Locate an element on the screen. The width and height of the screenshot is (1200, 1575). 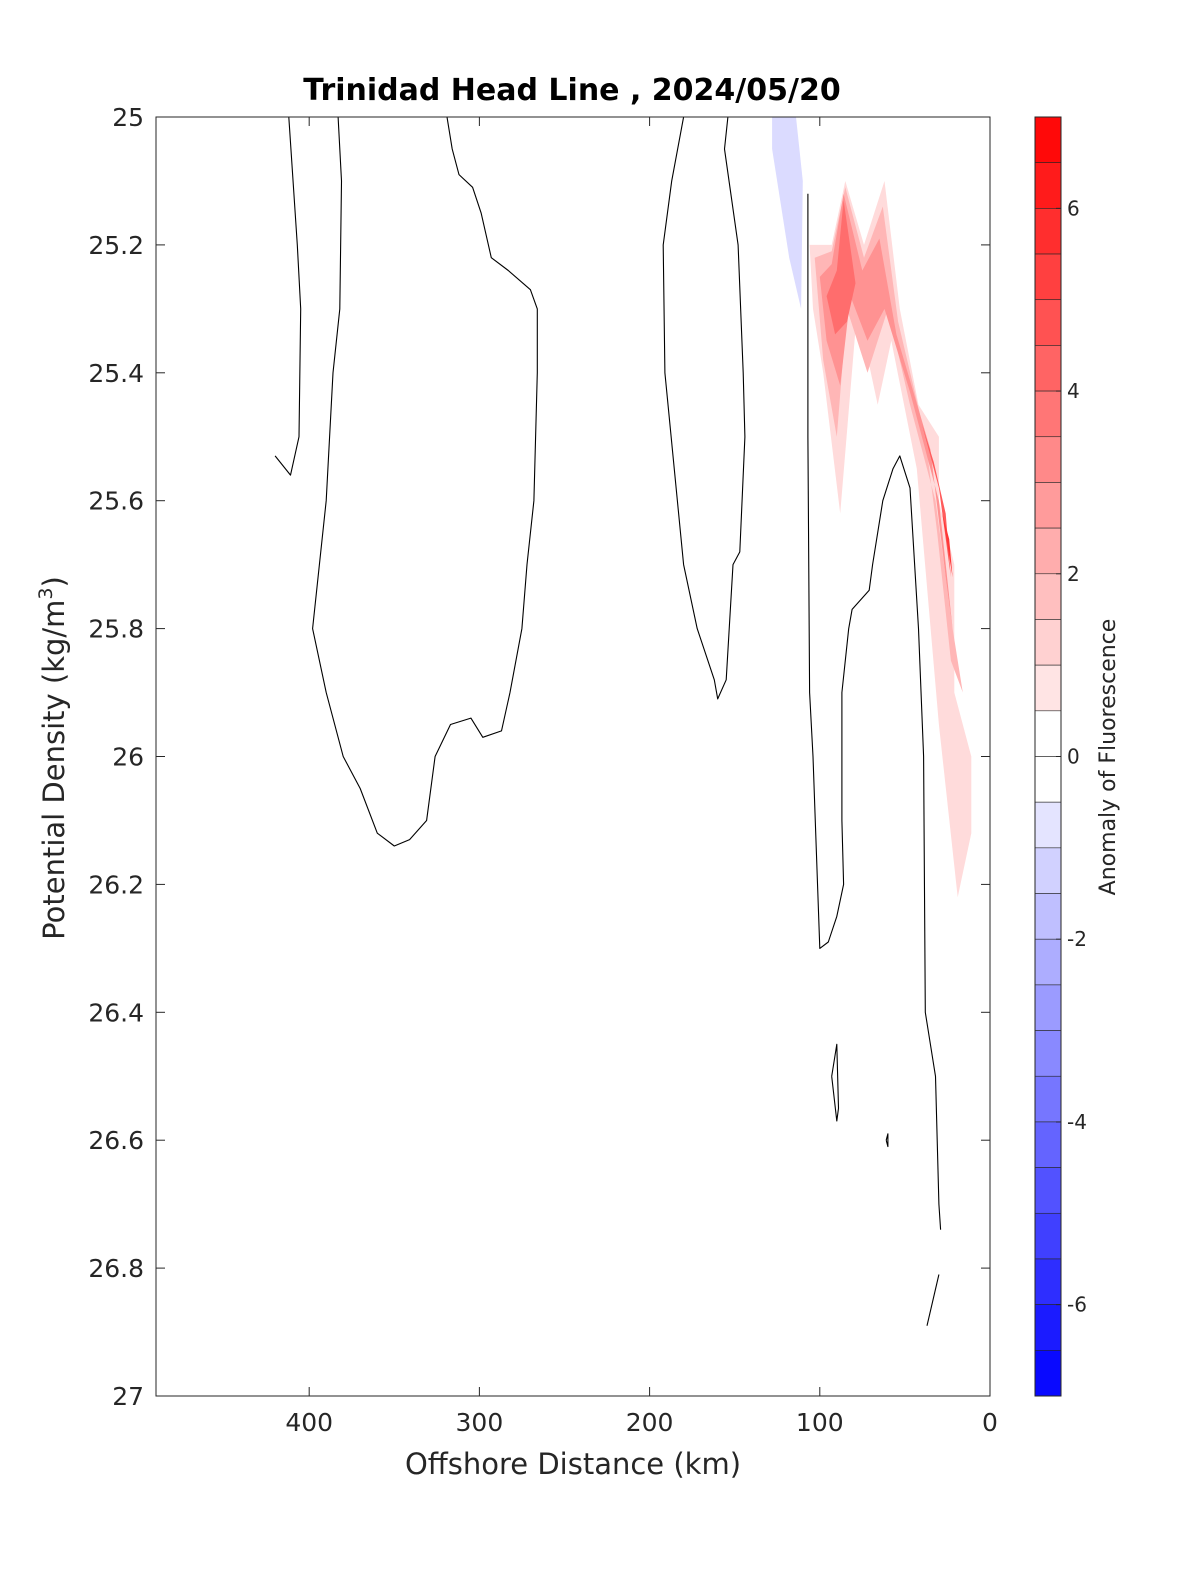
colorbar-tick-label: 2 is located at coordinates (1073, 574).